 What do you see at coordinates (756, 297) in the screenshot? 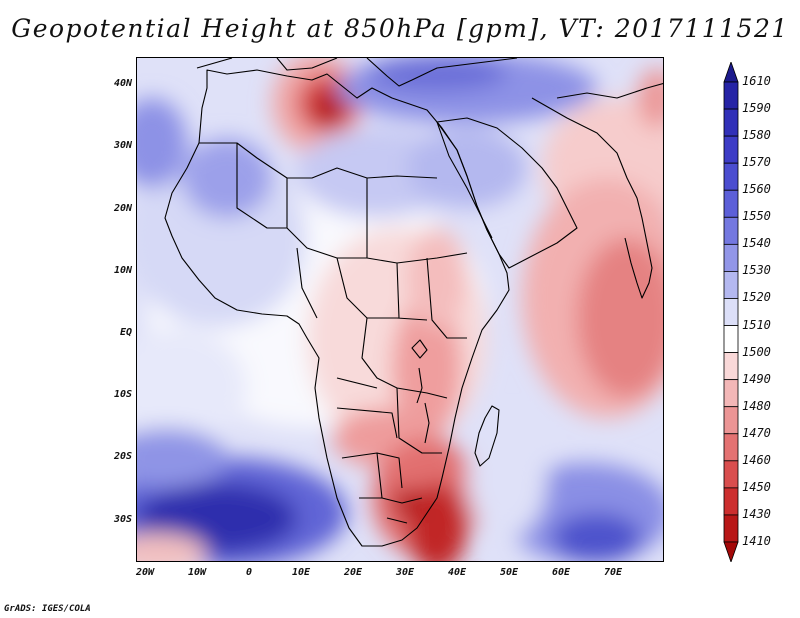
I see `colorbar-level-label: 1520` at bounding box center [756, 297].